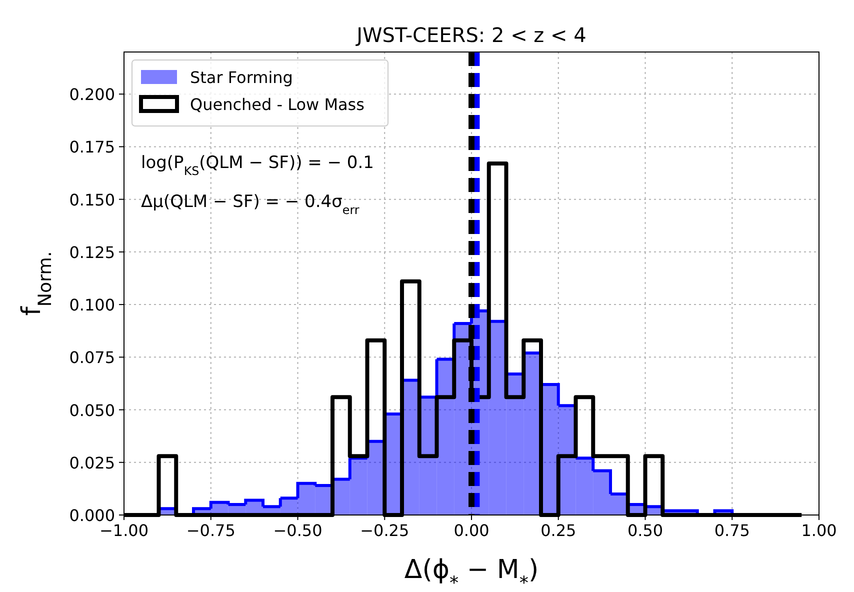 The image size is (854, 592). I want to click on chart-title: JWST-CEERS: 2 < z < 4, so click(470, 35).